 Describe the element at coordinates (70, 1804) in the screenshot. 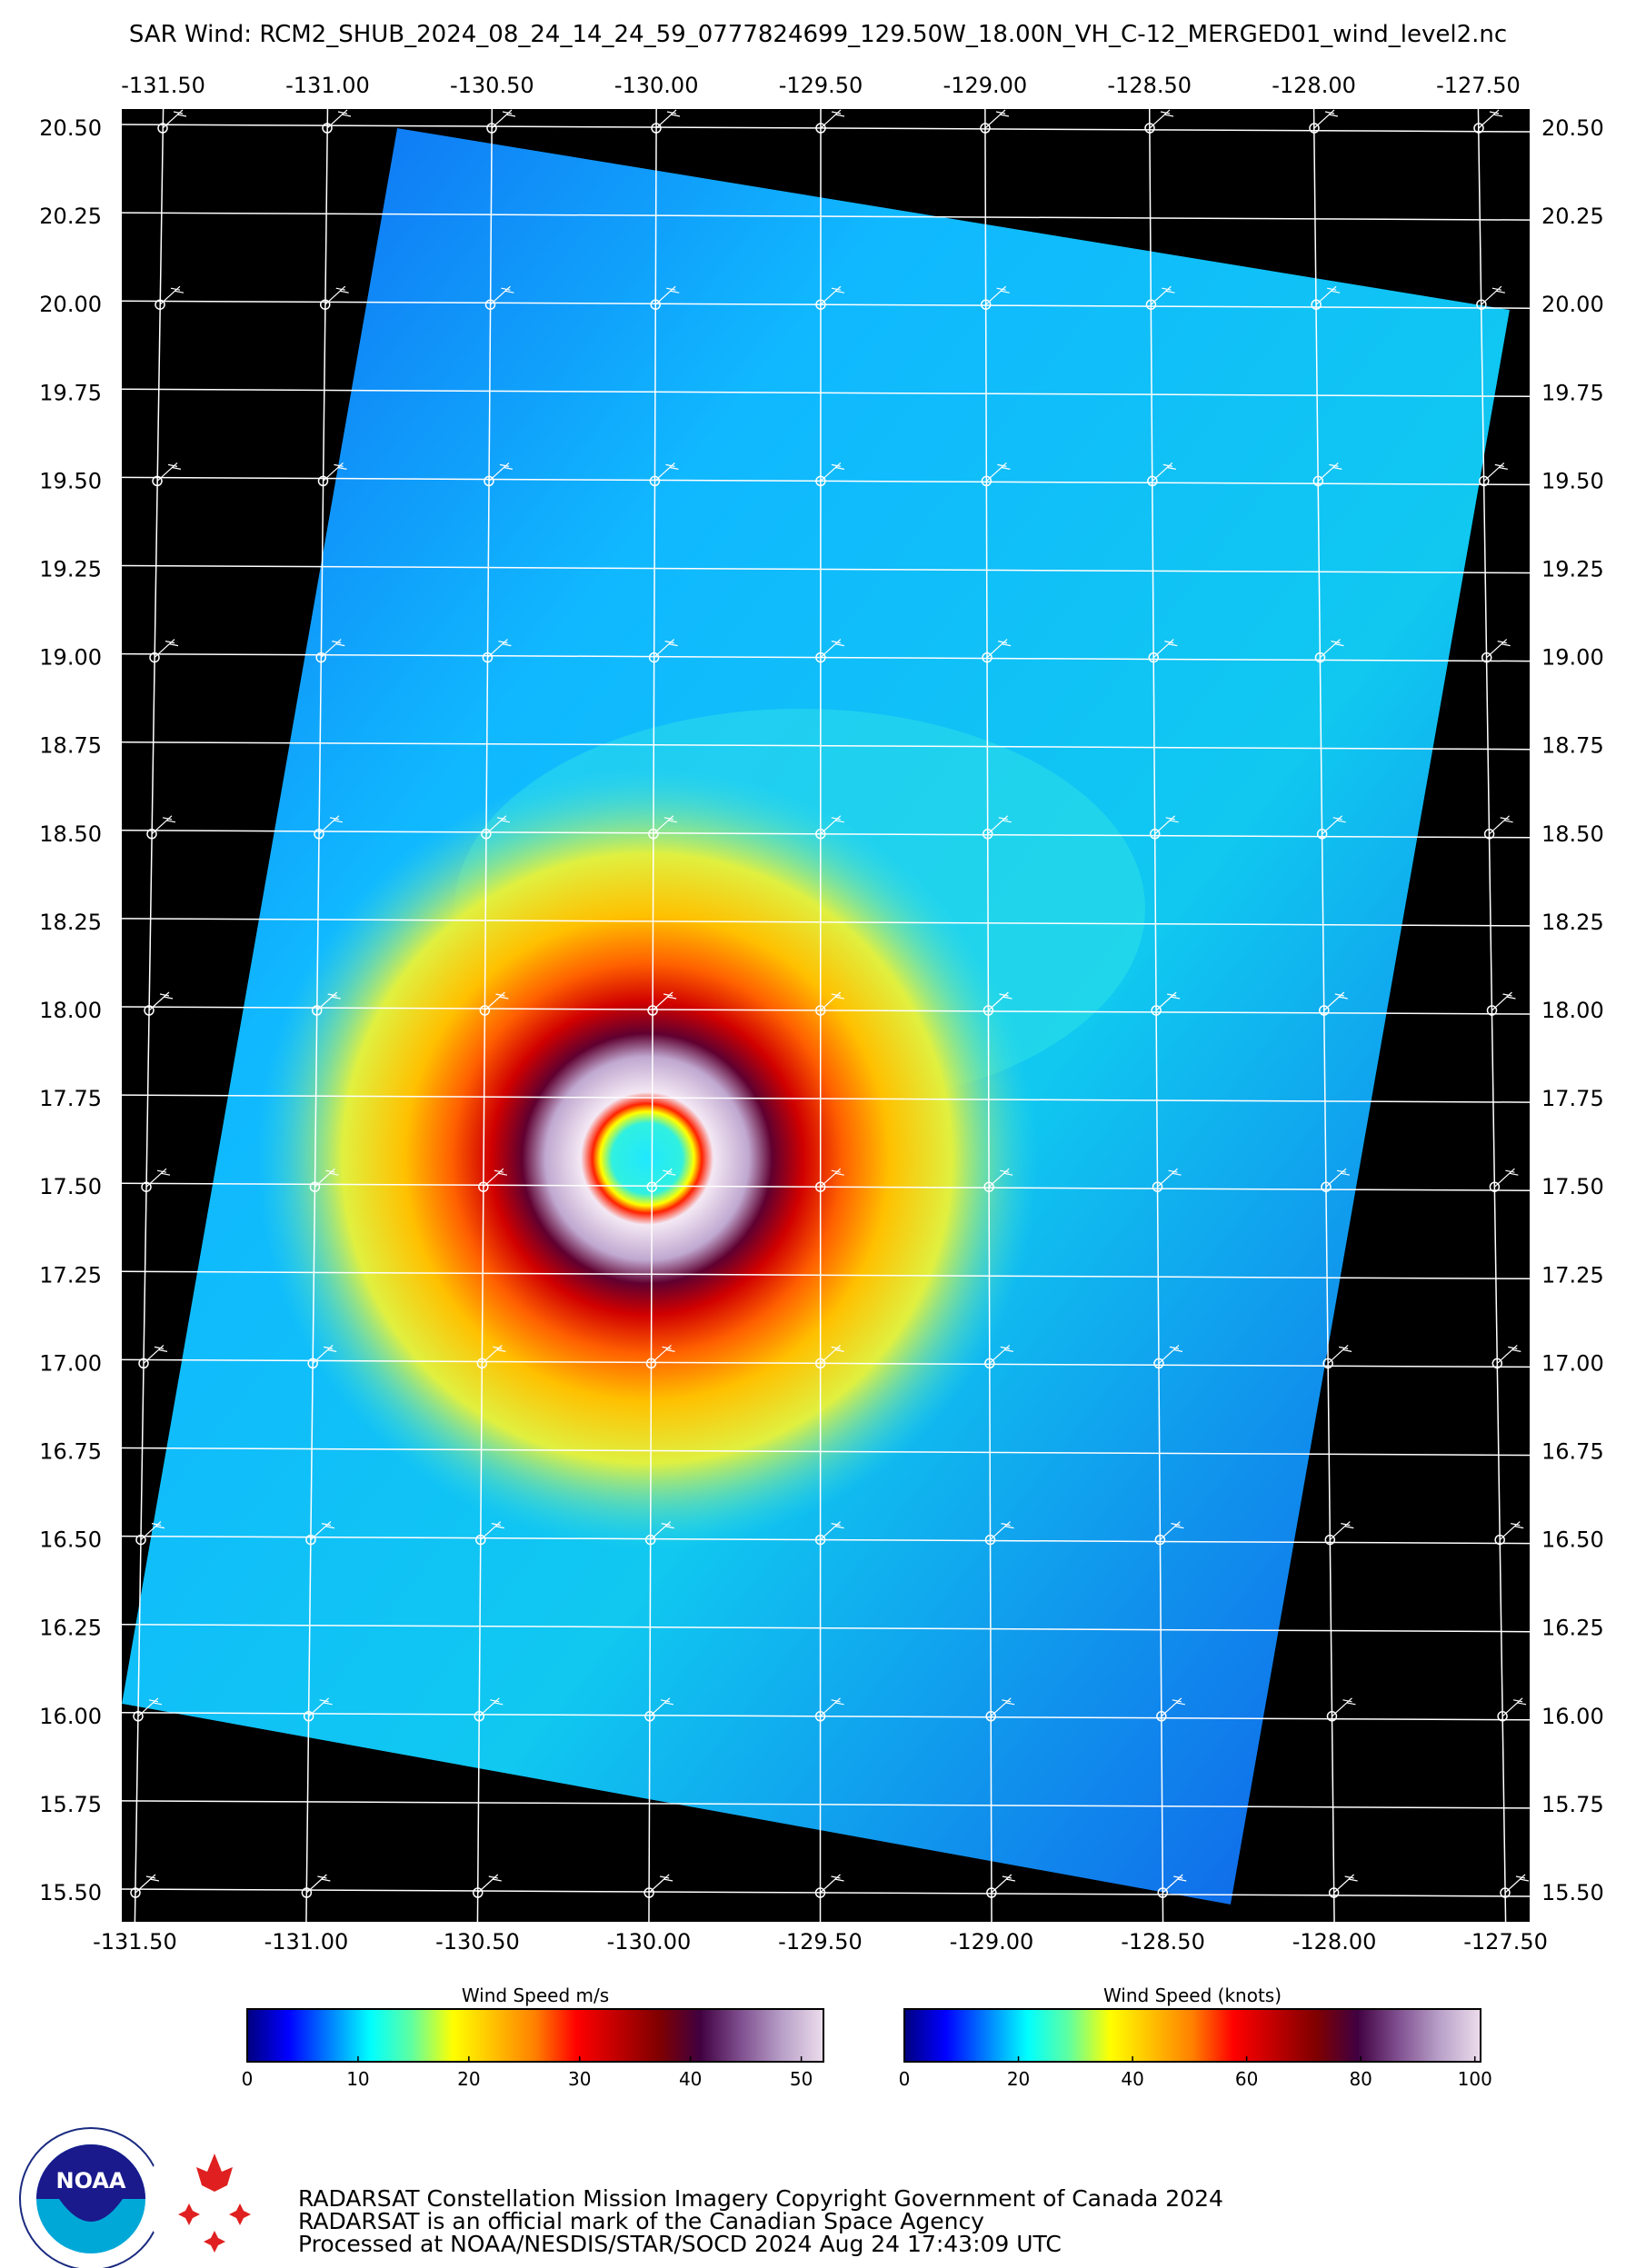

I see `y-tick-label-left: 15.75` at that location.